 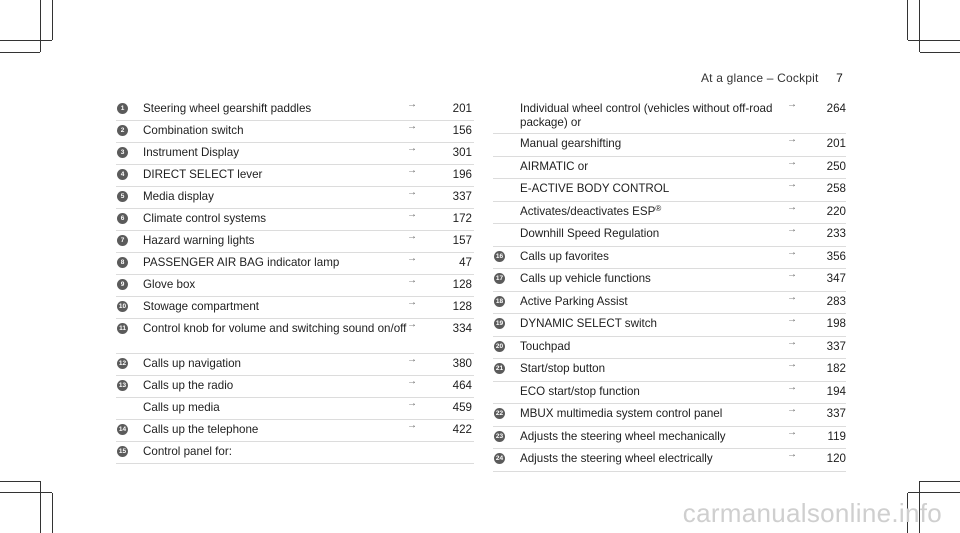 I want to click on page-reference: 422, so click(x=462, y=429).